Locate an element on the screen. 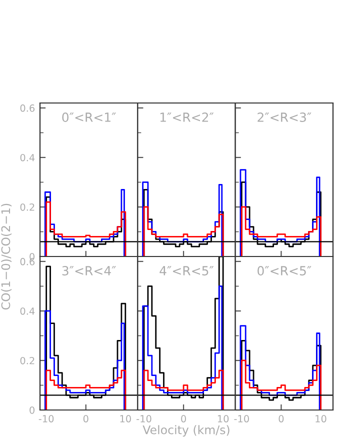 This screenshot has width=354, height=441. y-tick-label: 0.6 is located at coordinates (27, 108).